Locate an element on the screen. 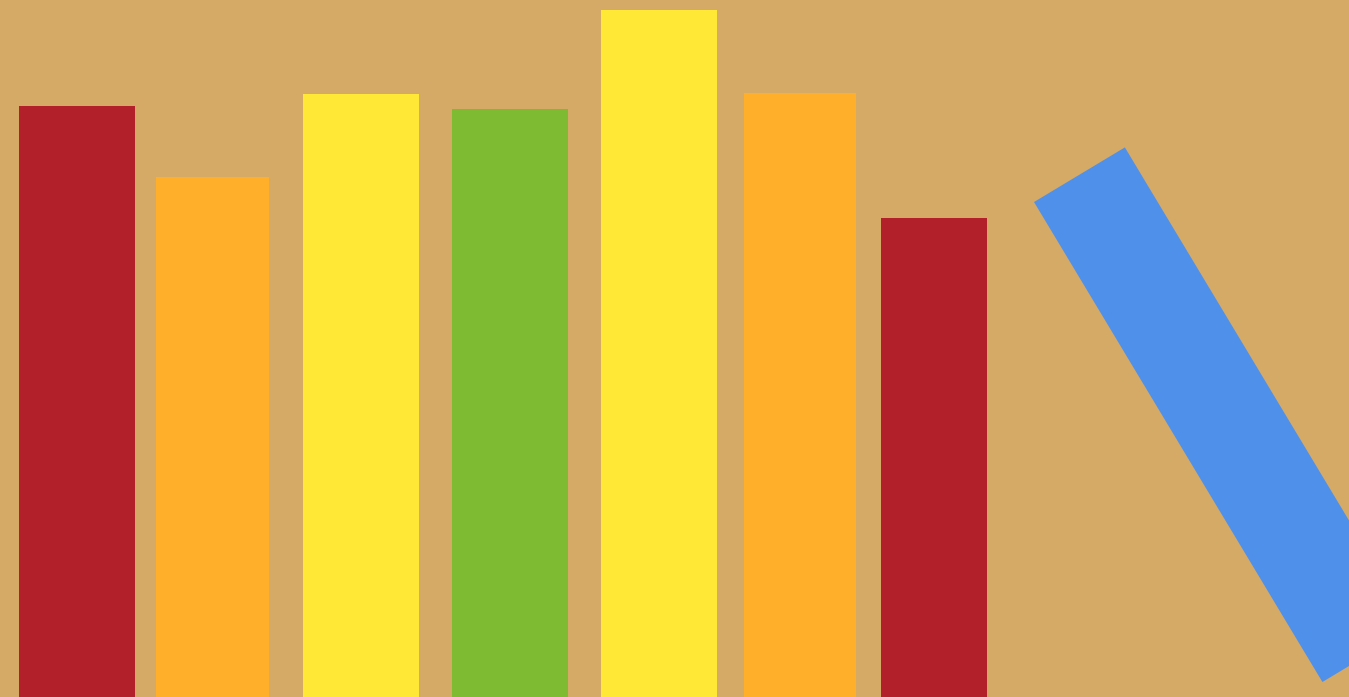  book-green is located at coordinates (510, 403).